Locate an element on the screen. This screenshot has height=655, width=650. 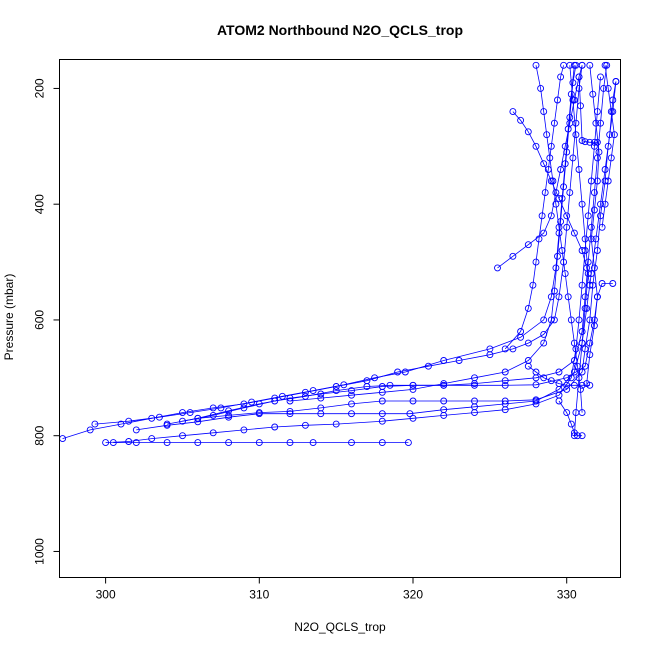
y-tick-label: 1000 is located at coordinates (40, 551).